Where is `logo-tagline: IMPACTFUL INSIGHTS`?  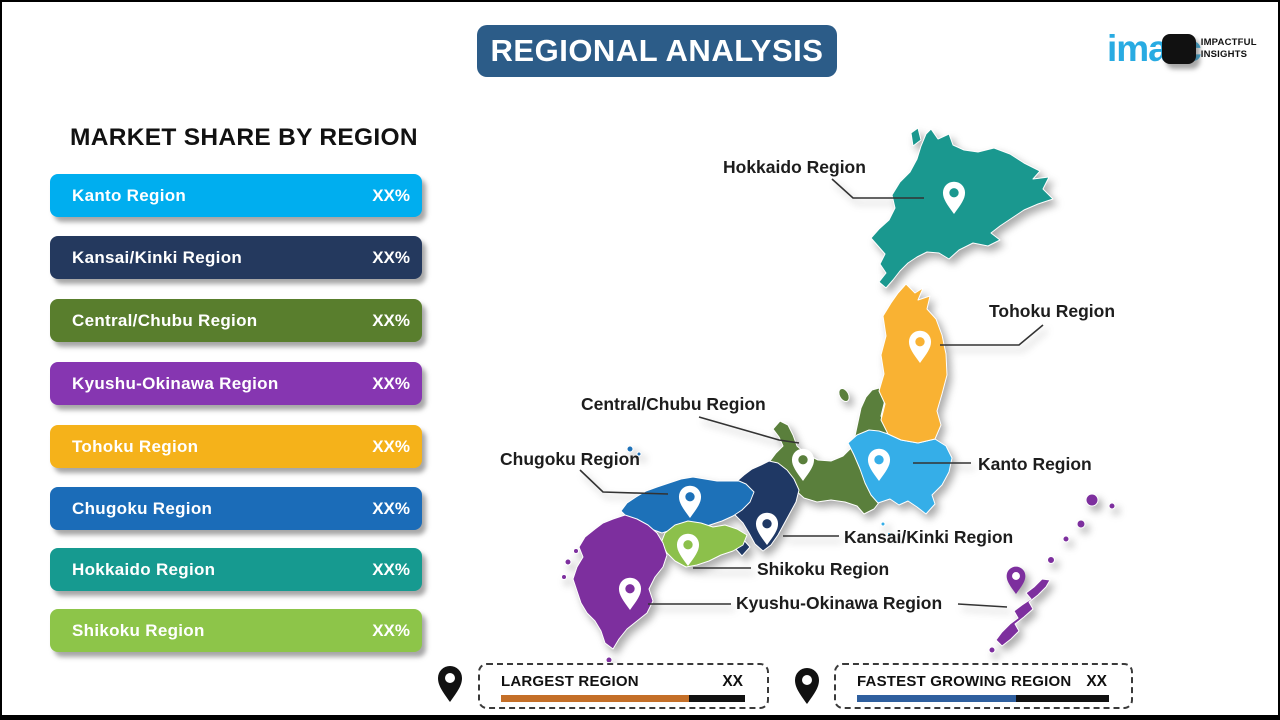 logo-tagline: IMPACTFUL INSIGHTS is located at coordinates (1229, 48).